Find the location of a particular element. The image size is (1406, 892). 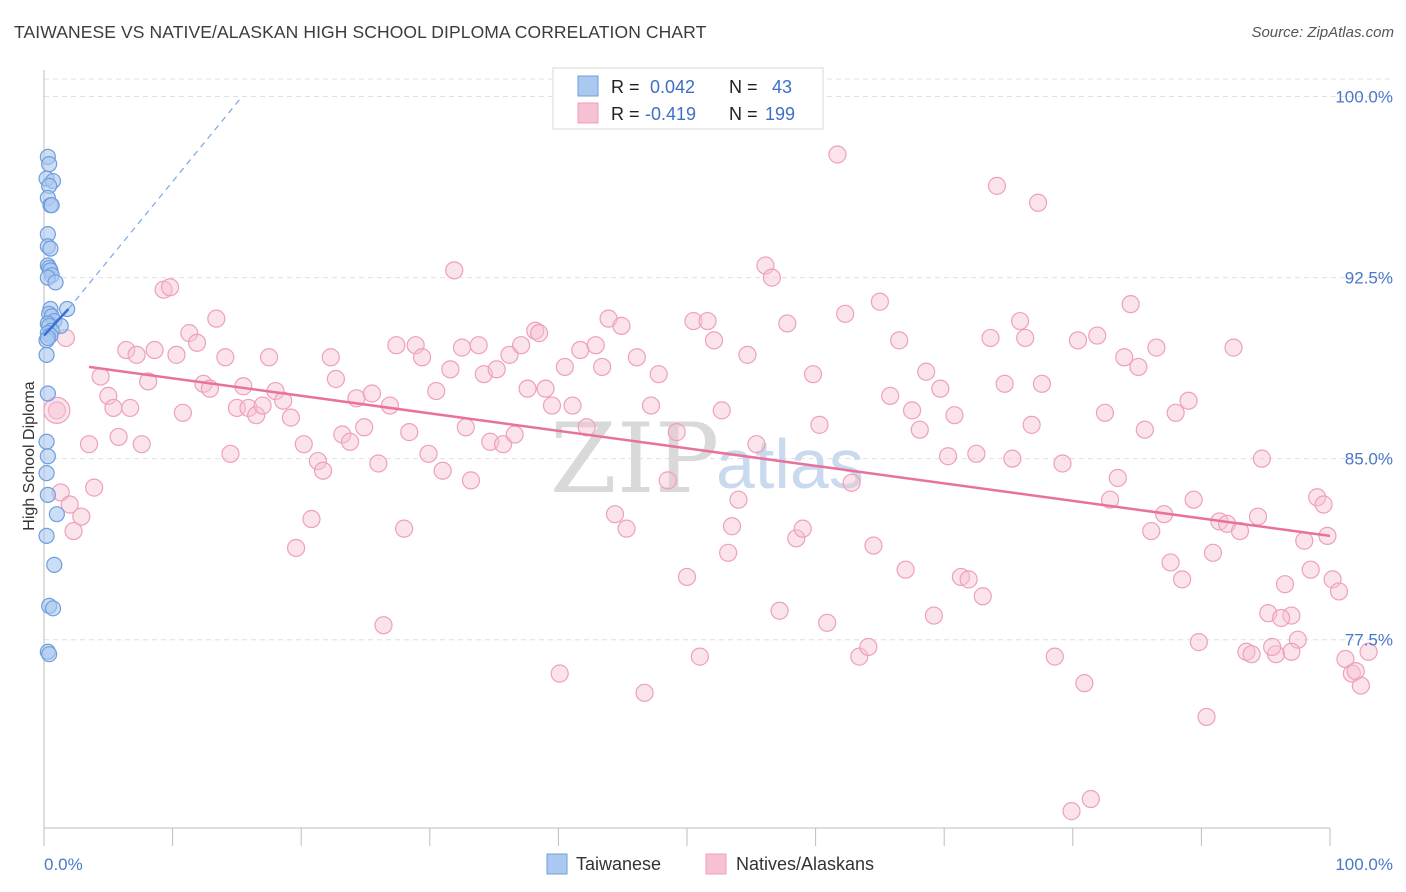

series-legend-swatch-taiwanese is located at coordinates (557, 864).